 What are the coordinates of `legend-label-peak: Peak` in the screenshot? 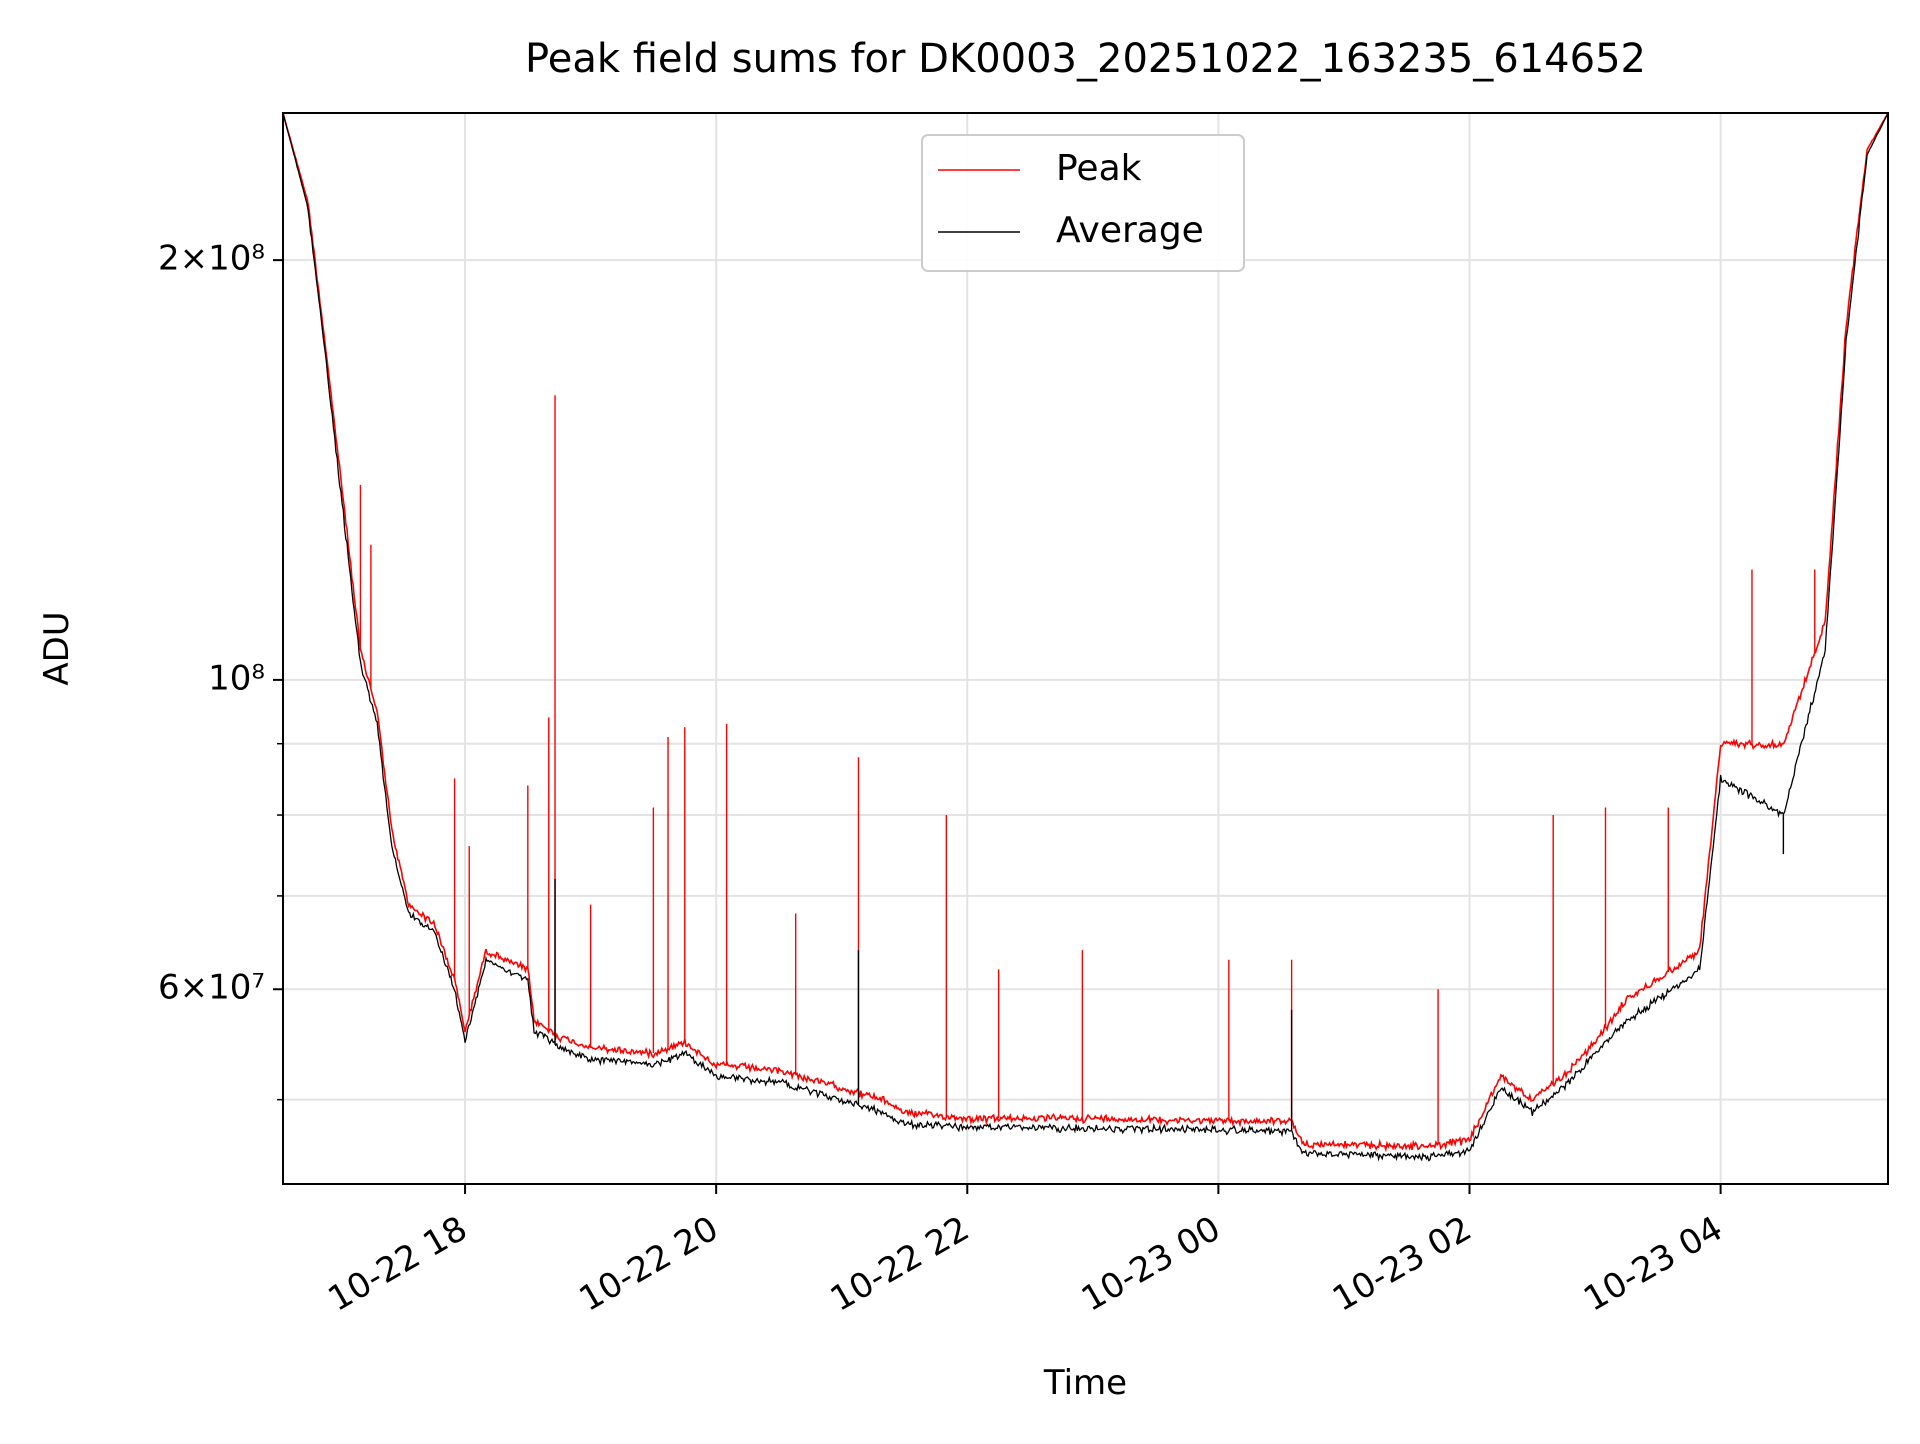 It's located at (1099, 168).